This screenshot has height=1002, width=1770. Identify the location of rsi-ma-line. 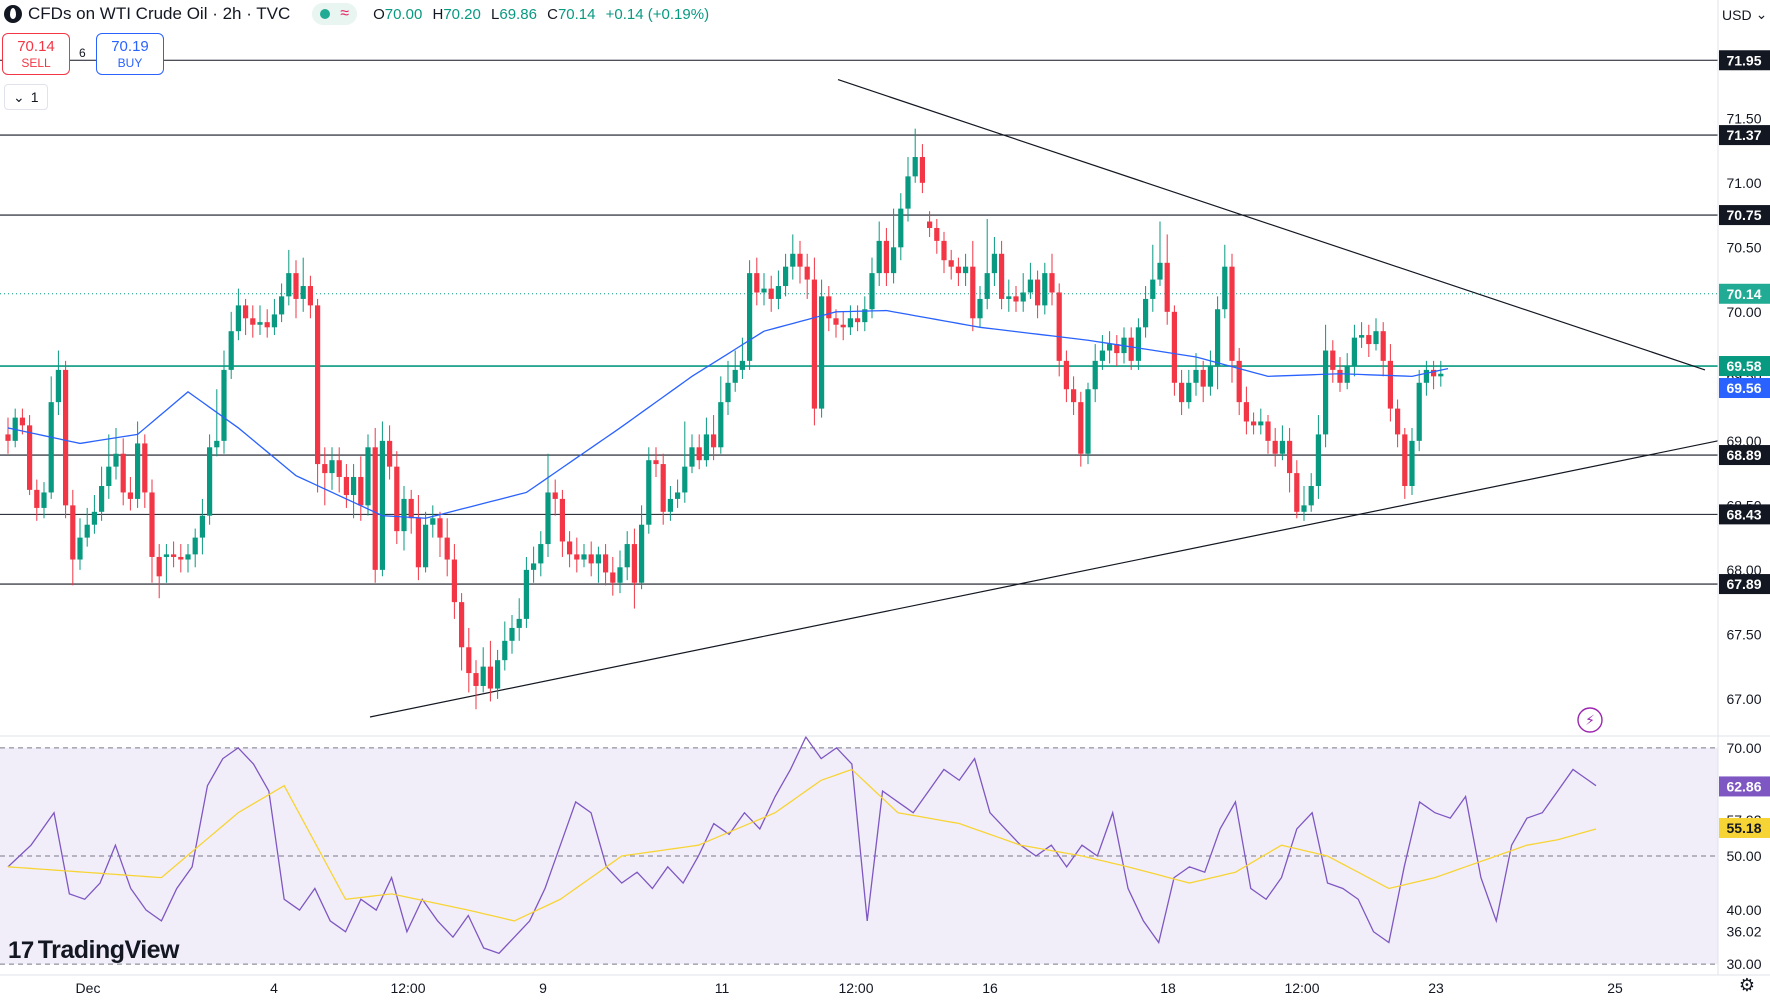
(802, 845).